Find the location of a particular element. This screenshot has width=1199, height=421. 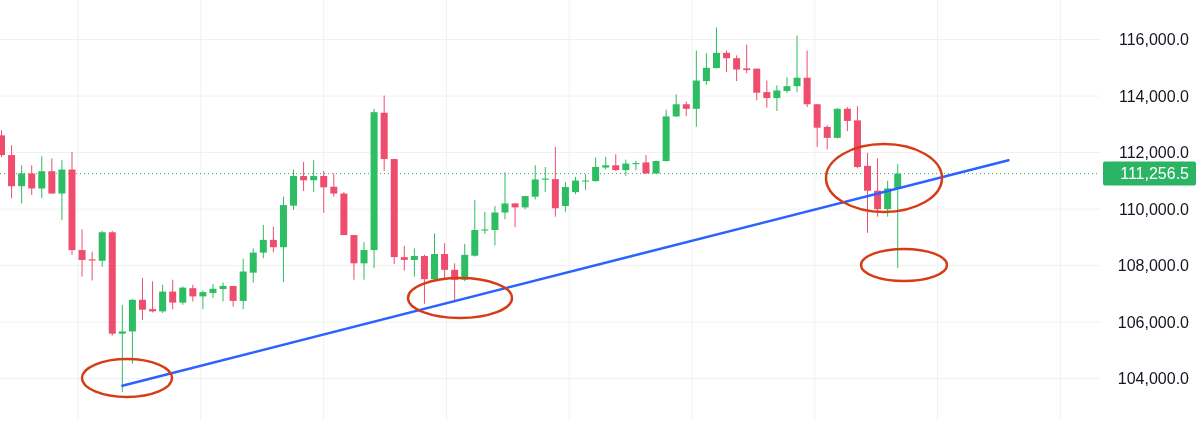

y-tick-label: 110,000.0 is located at coordinates (1154, 209).